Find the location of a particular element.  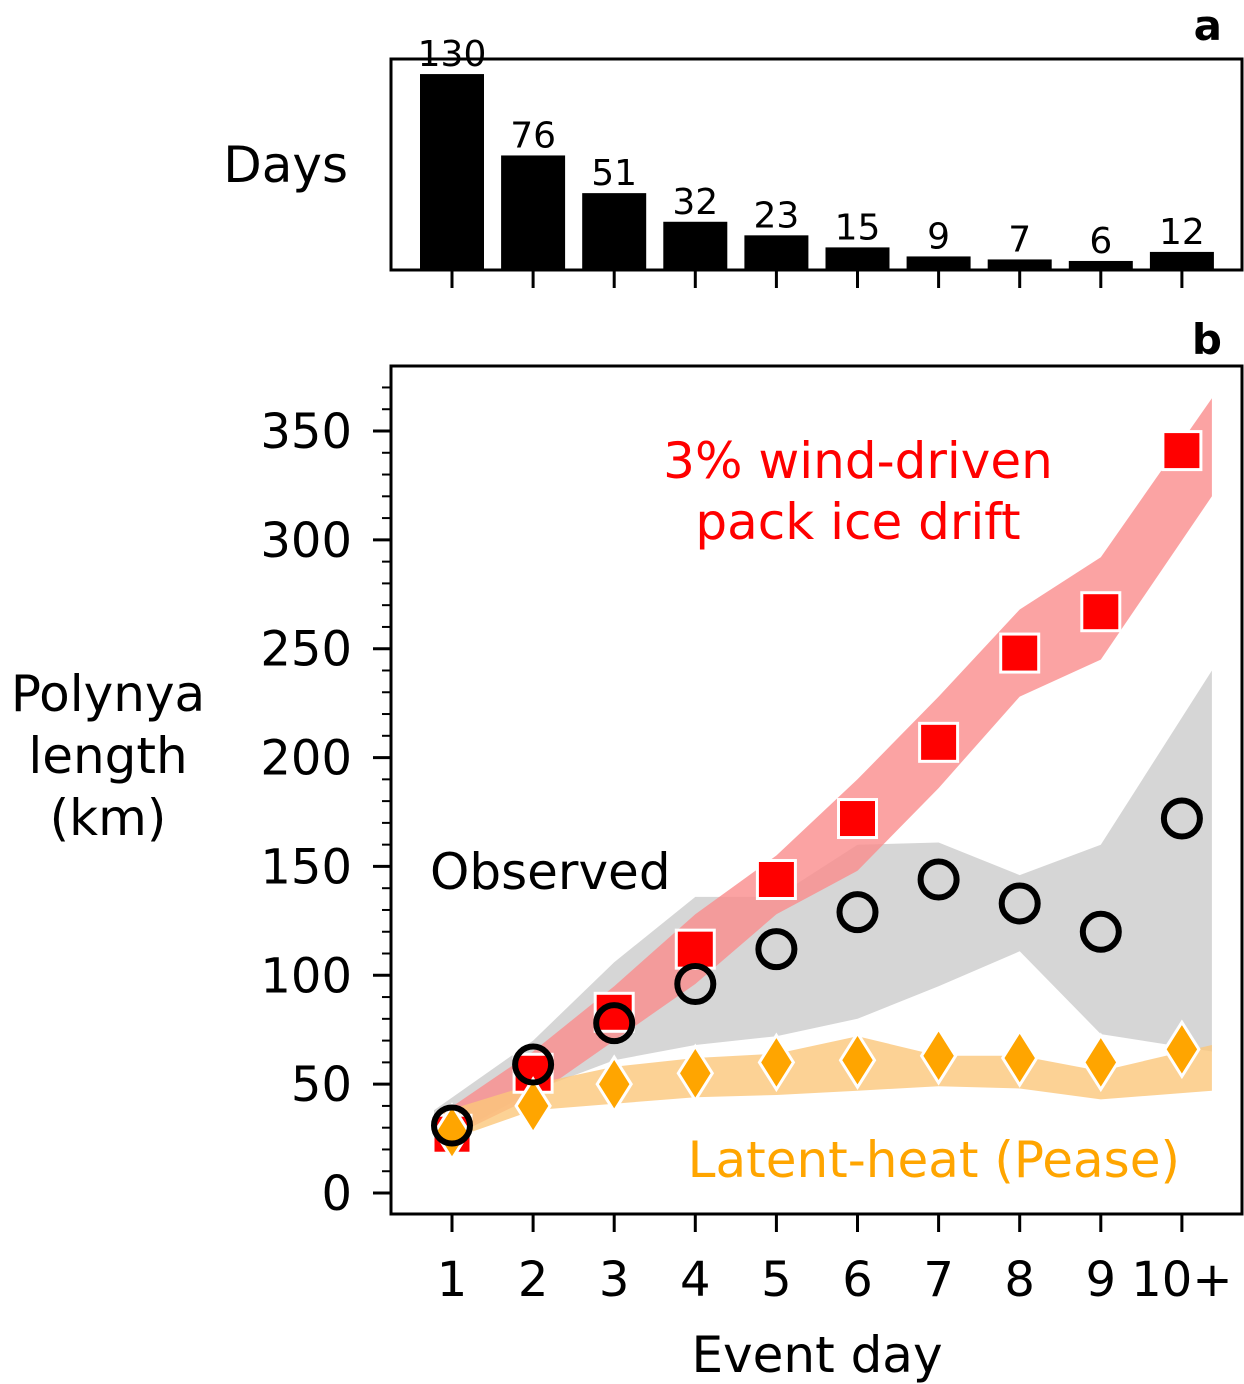

series-label-wind-drift-line-1: 3% wind-driven is located at coordinates (858, 461).